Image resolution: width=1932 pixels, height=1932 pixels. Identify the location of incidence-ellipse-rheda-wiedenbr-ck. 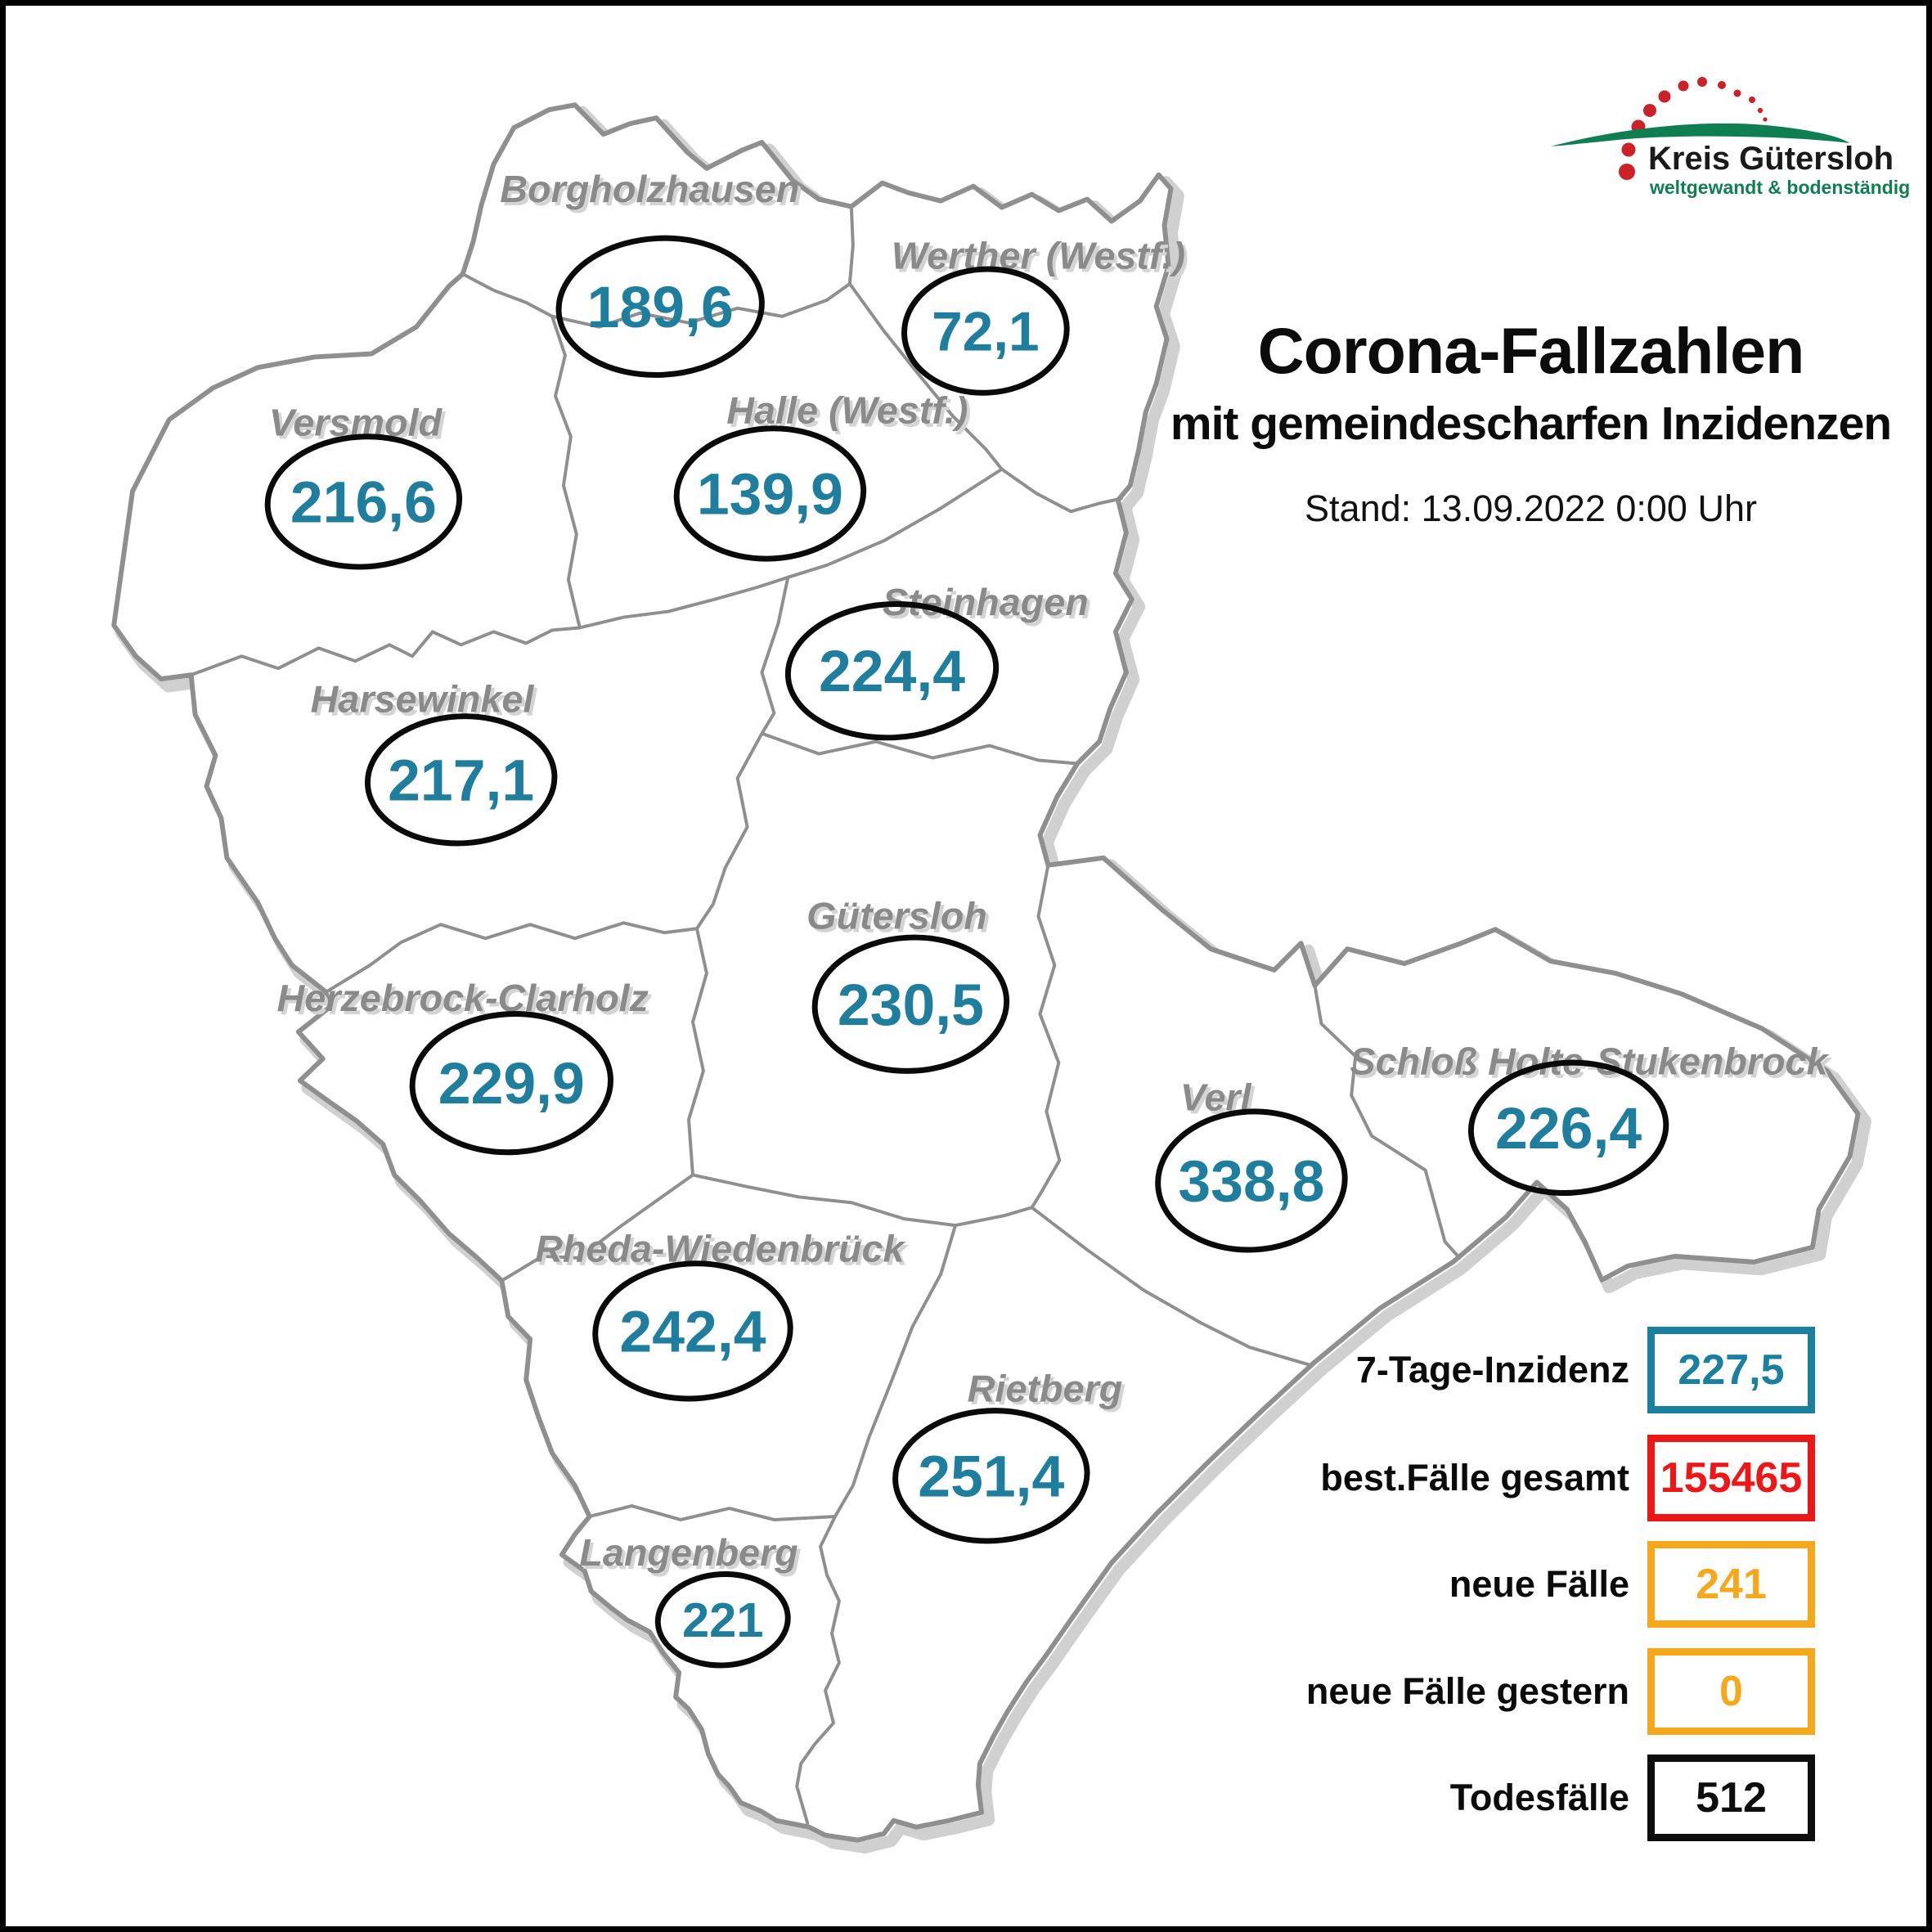
(693, 1331).